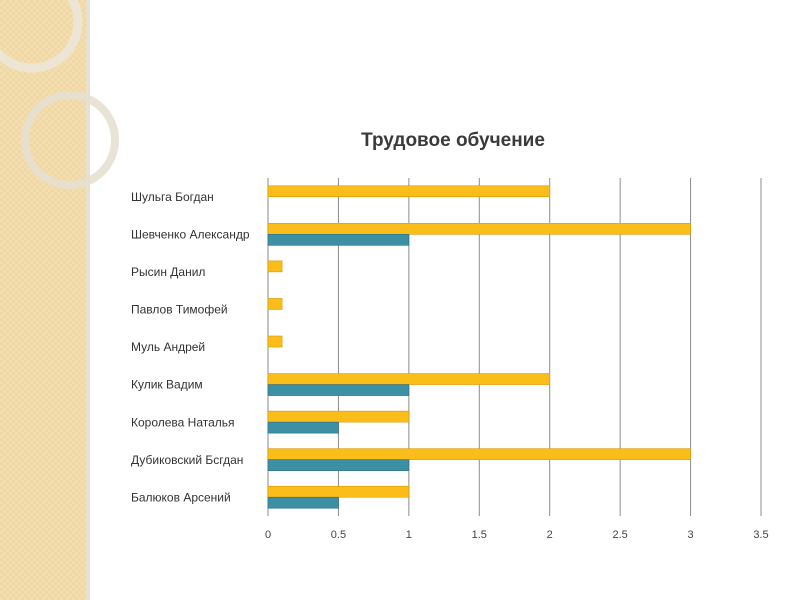 This screenshot has width=800, height=600. I want to click on x-tick-label: 1.5, so click(479, 535).